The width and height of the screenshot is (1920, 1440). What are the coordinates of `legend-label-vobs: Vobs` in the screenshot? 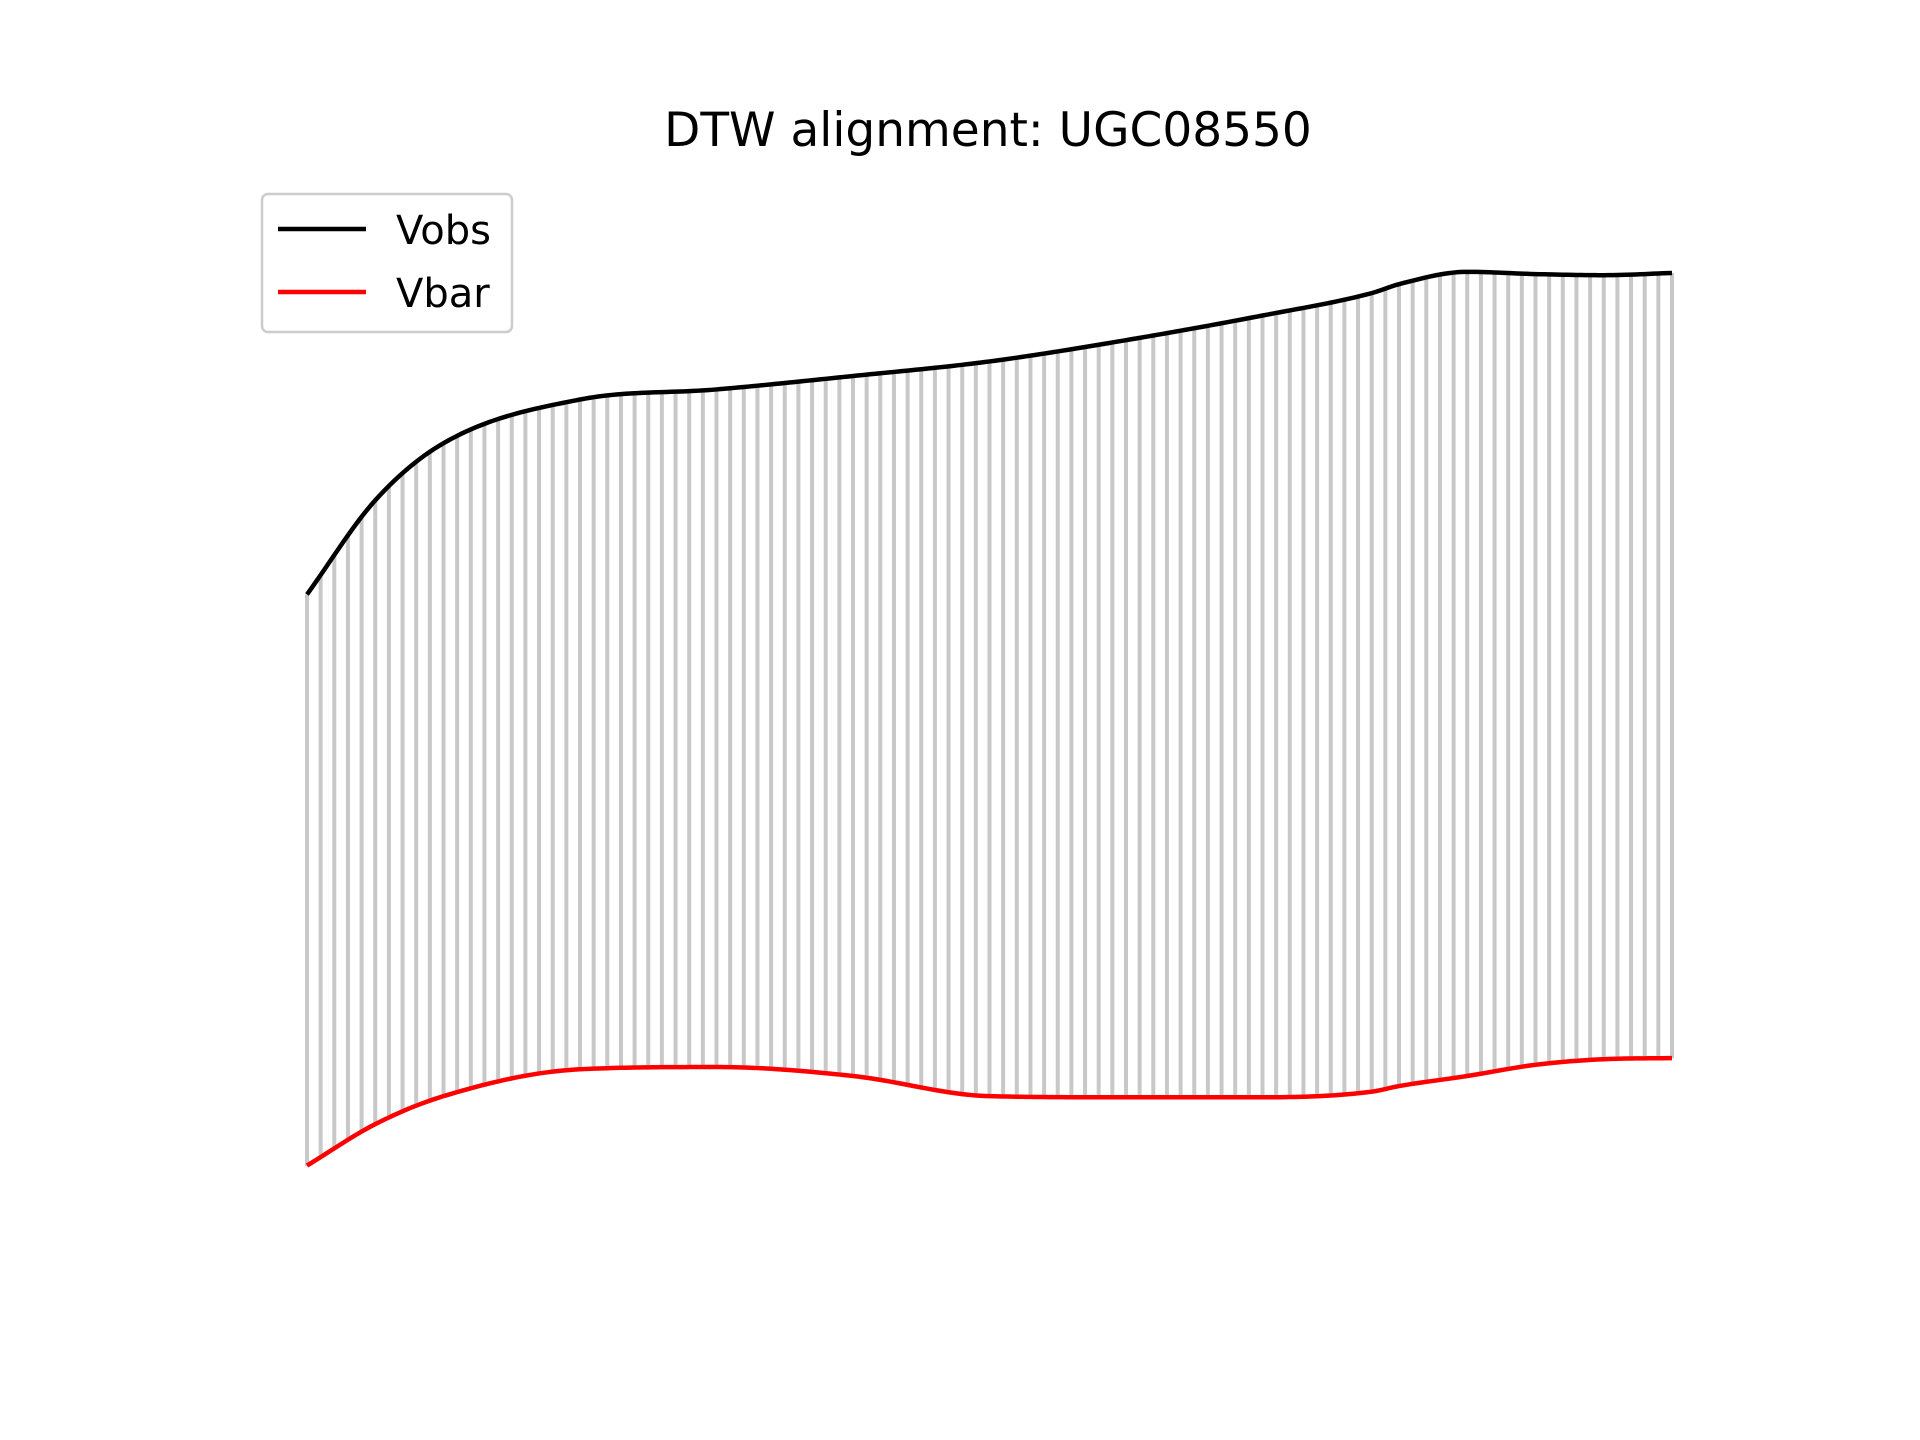 It's located at (443, 231).